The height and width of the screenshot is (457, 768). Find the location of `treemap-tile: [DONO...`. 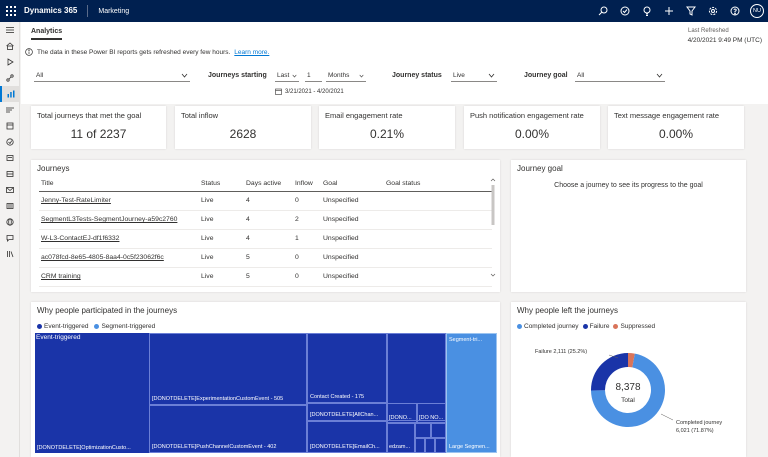

treemap-tile: [DONO... is located at coordinates (402, 413).